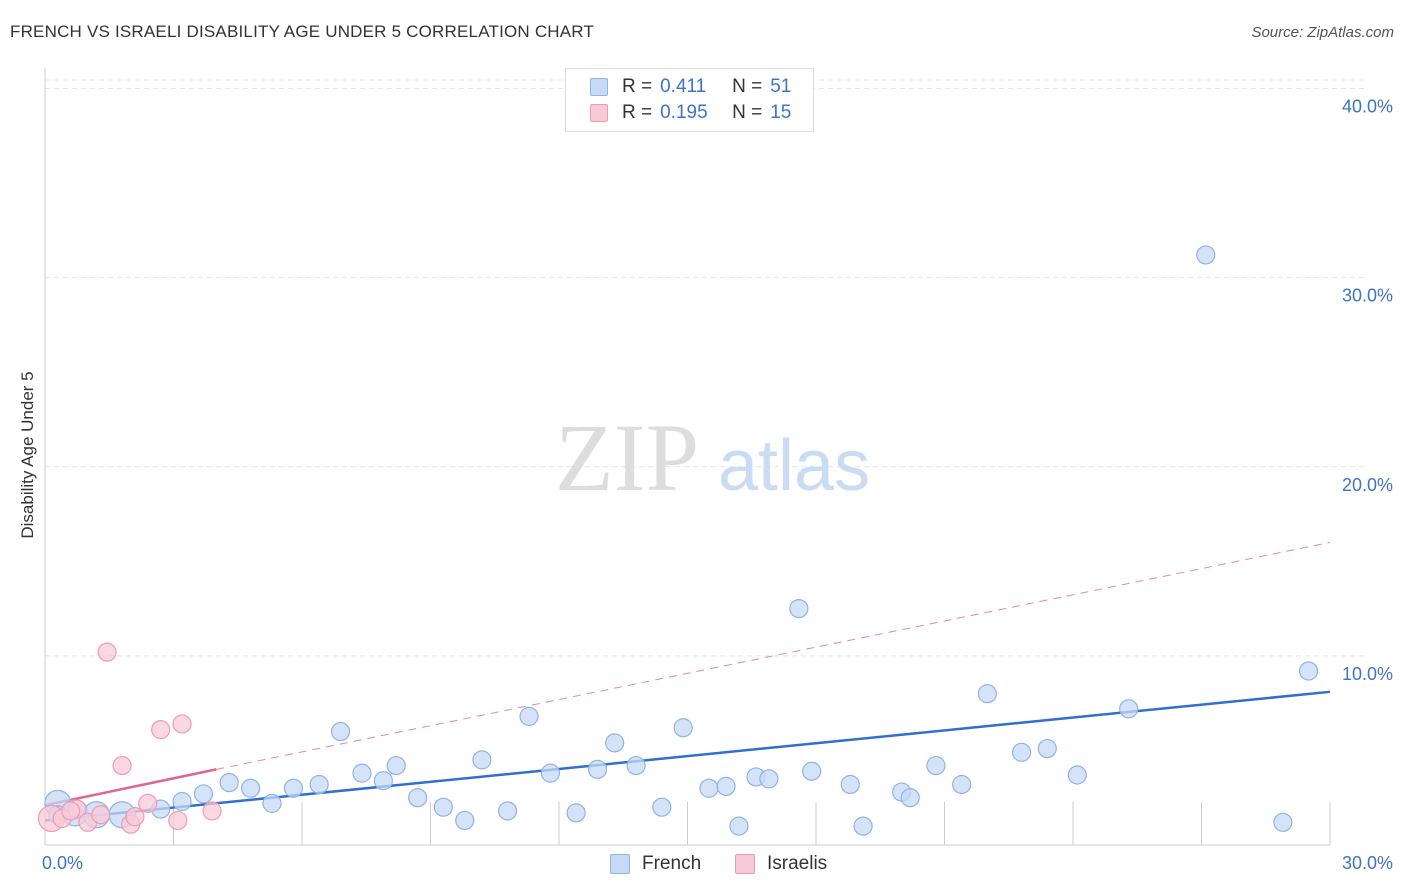 This screenshot has height=892, width=1406. I want to click on x-tick-label: 30.0%, so click(1367, 863).